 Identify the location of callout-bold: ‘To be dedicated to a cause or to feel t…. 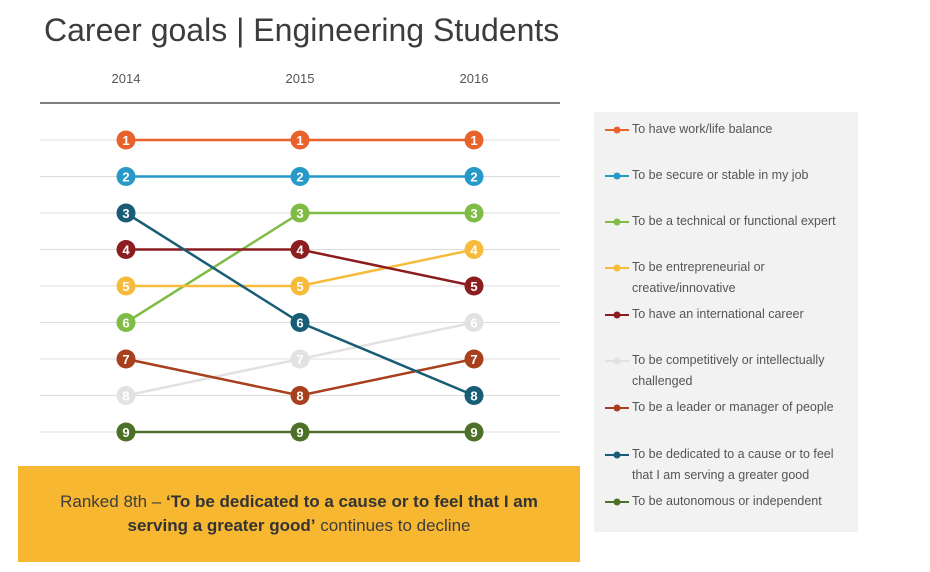
(332, 513).